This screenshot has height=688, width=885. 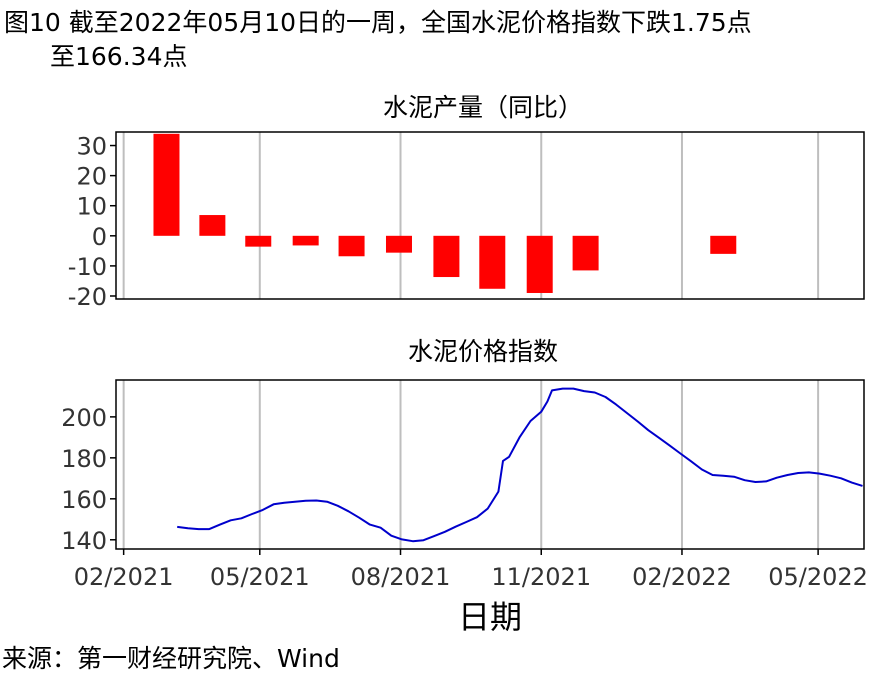 What do you see at coordinates (682, 577) in the screenshot?
I see `x-tick-label: 02/2022` at bounding box center [682, 577].